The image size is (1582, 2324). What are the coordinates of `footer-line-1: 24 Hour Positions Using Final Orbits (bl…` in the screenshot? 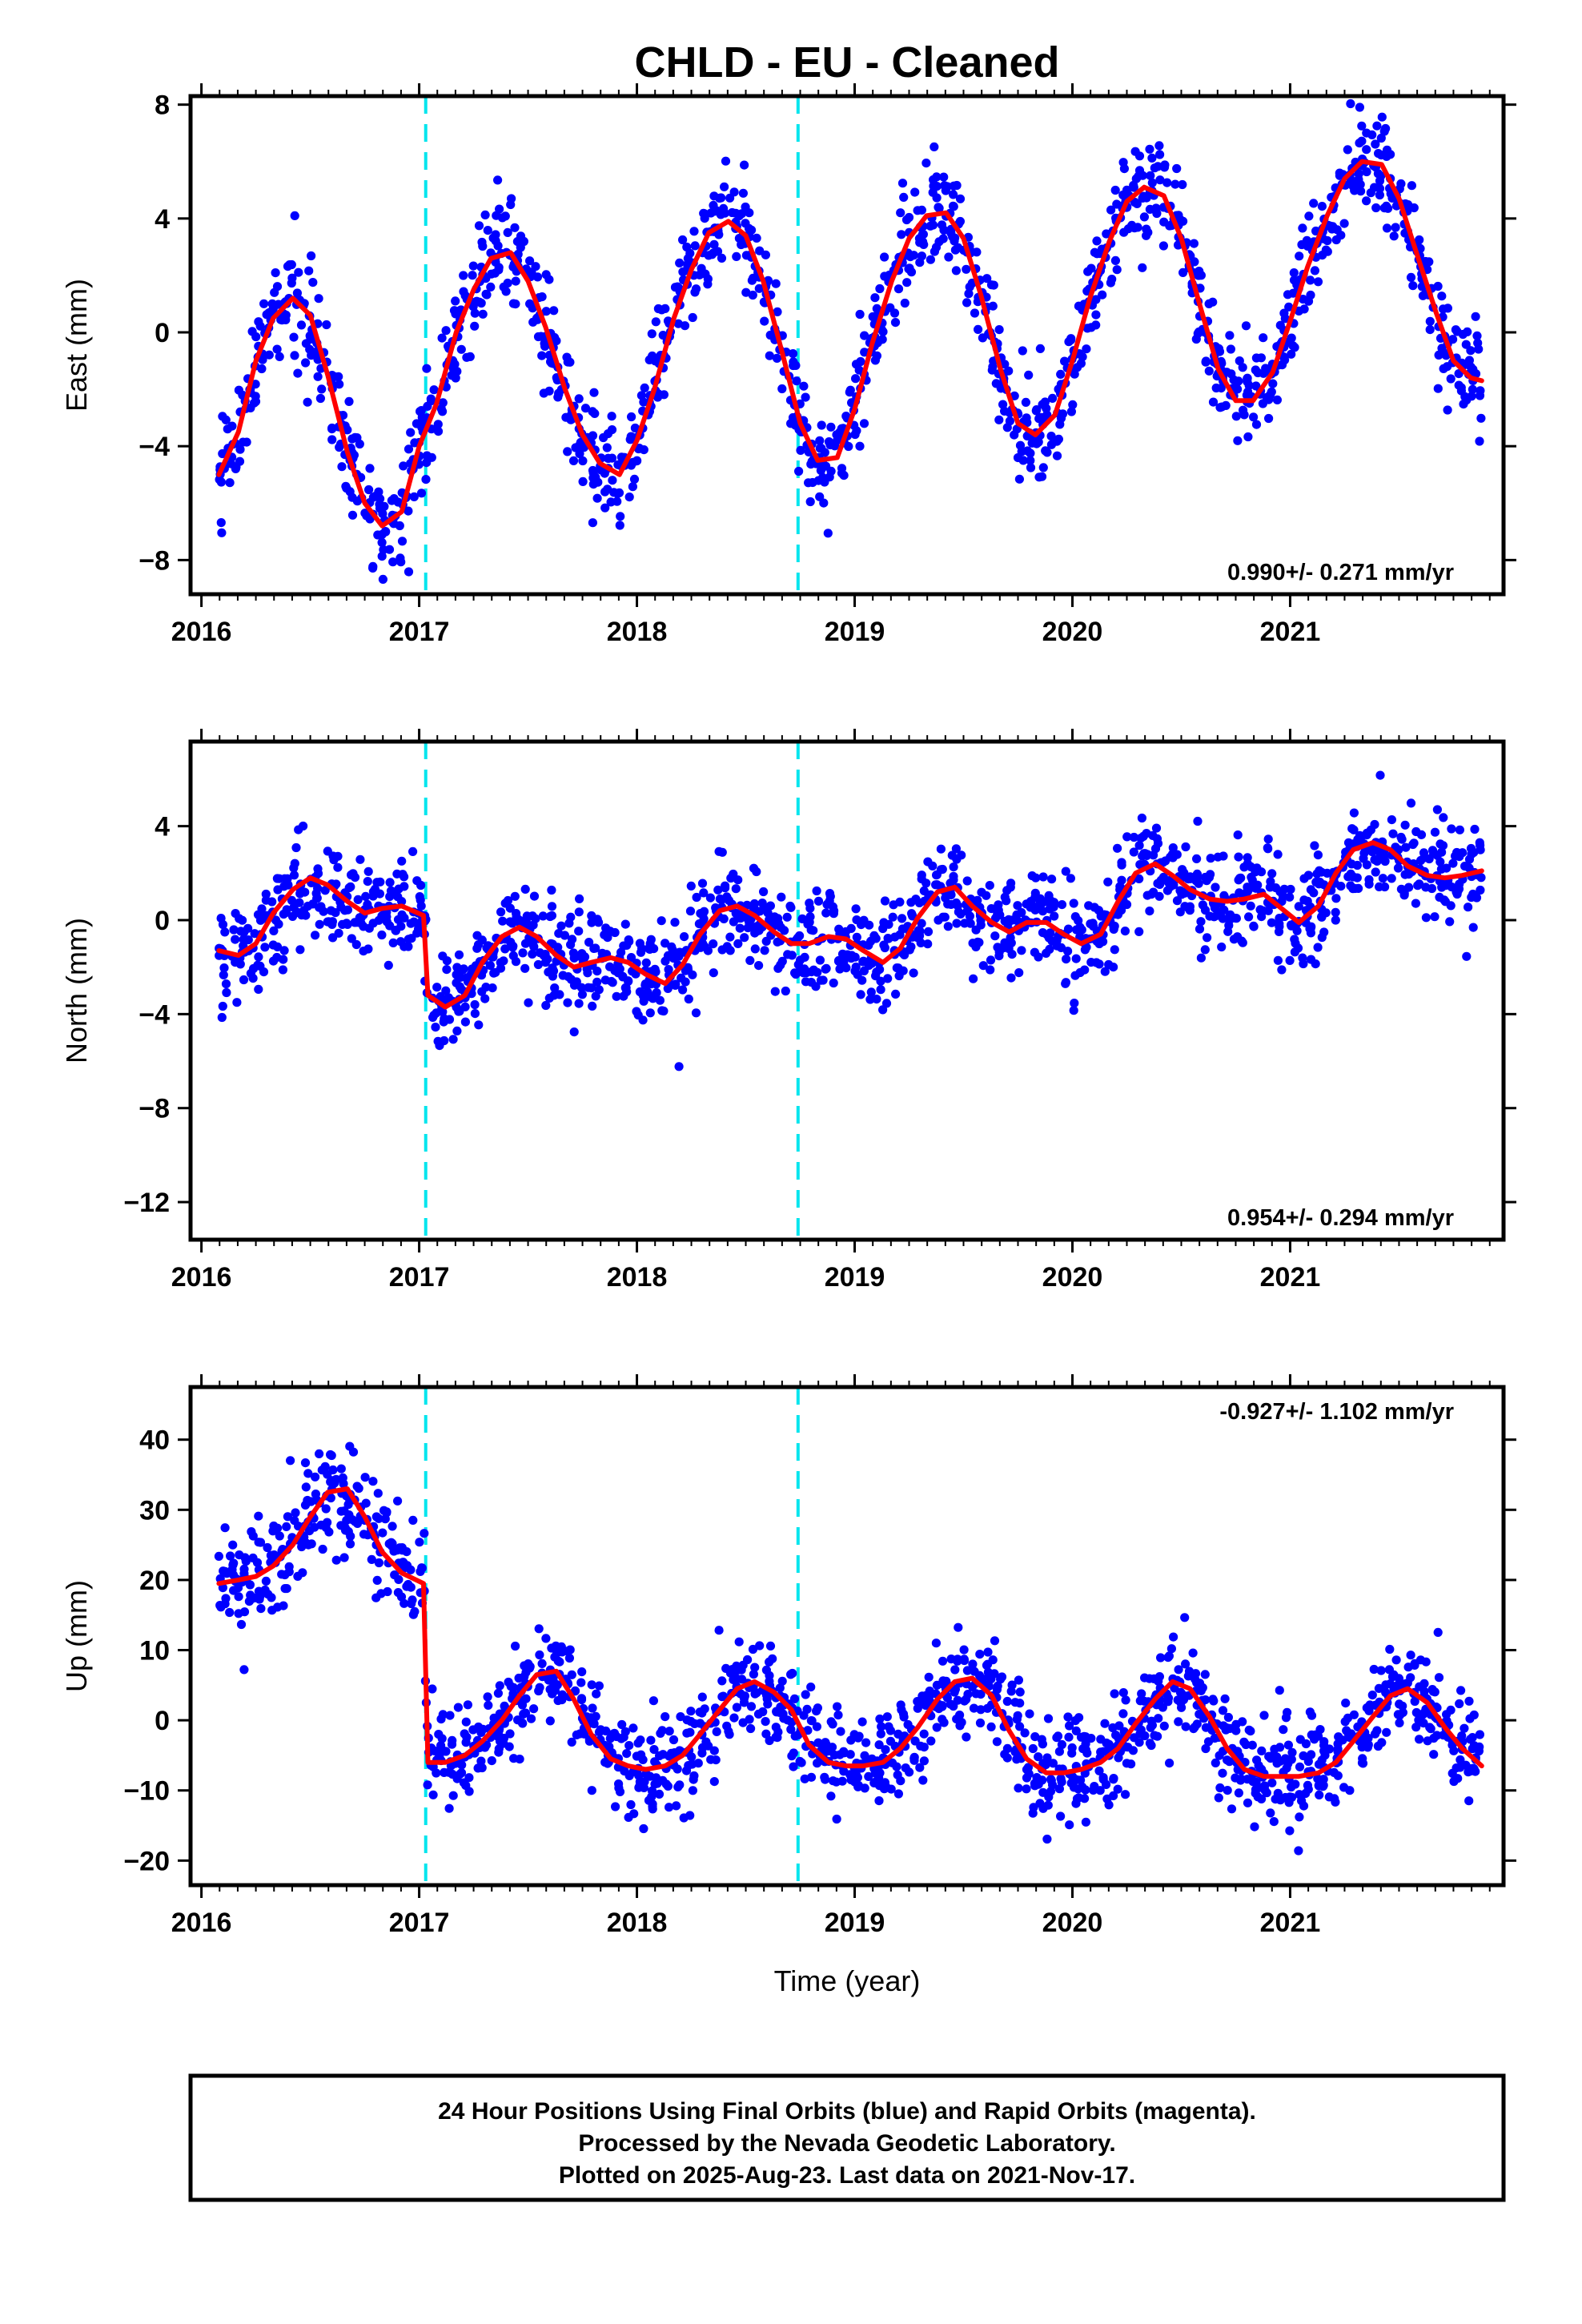 It's located at (847, 2111).